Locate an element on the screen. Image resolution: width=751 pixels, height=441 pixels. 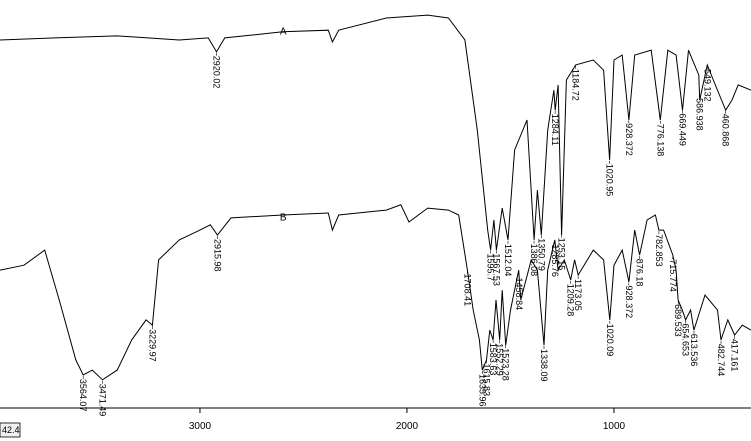
peak-label: 1284.11 is located at coordinates (555, 130).